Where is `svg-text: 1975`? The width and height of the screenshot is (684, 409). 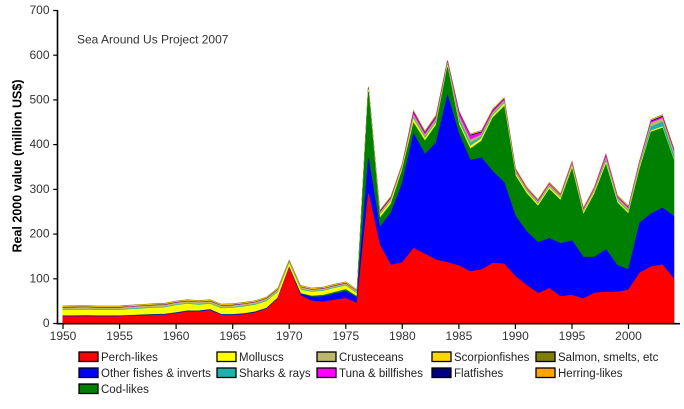 svg-text: 1975 is located at coordinates (345, 336).